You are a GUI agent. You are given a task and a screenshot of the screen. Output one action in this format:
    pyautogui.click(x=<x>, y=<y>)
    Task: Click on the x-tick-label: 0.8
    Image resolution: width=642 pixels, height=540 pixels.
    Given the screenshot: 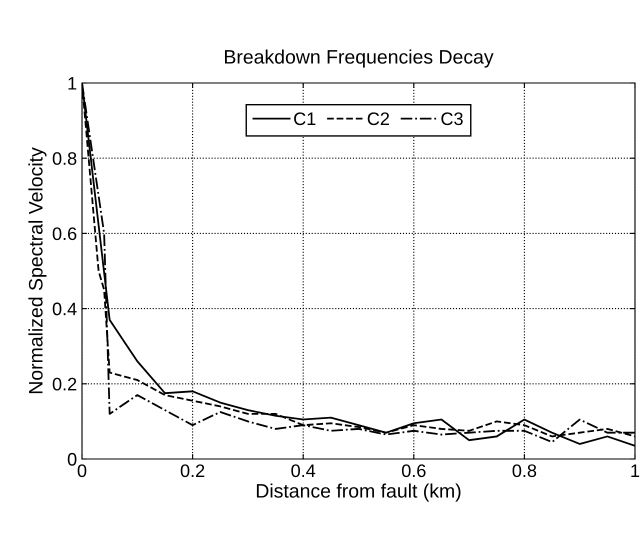 What is the action you would take?
    pyautogui.click(x=524, y=471)
    